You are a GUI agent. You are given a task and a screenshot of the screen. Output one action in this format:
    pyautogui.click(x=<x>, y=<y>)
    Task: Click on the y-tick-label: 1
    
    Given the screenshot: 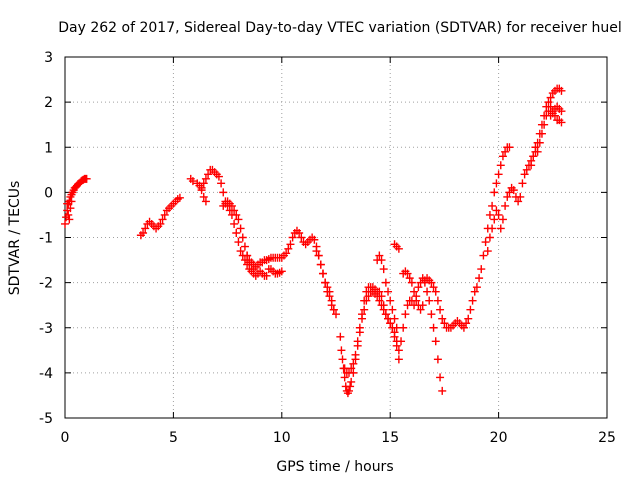 What is the action you would take?
    pyautogui.click(x=48, y=148)
    